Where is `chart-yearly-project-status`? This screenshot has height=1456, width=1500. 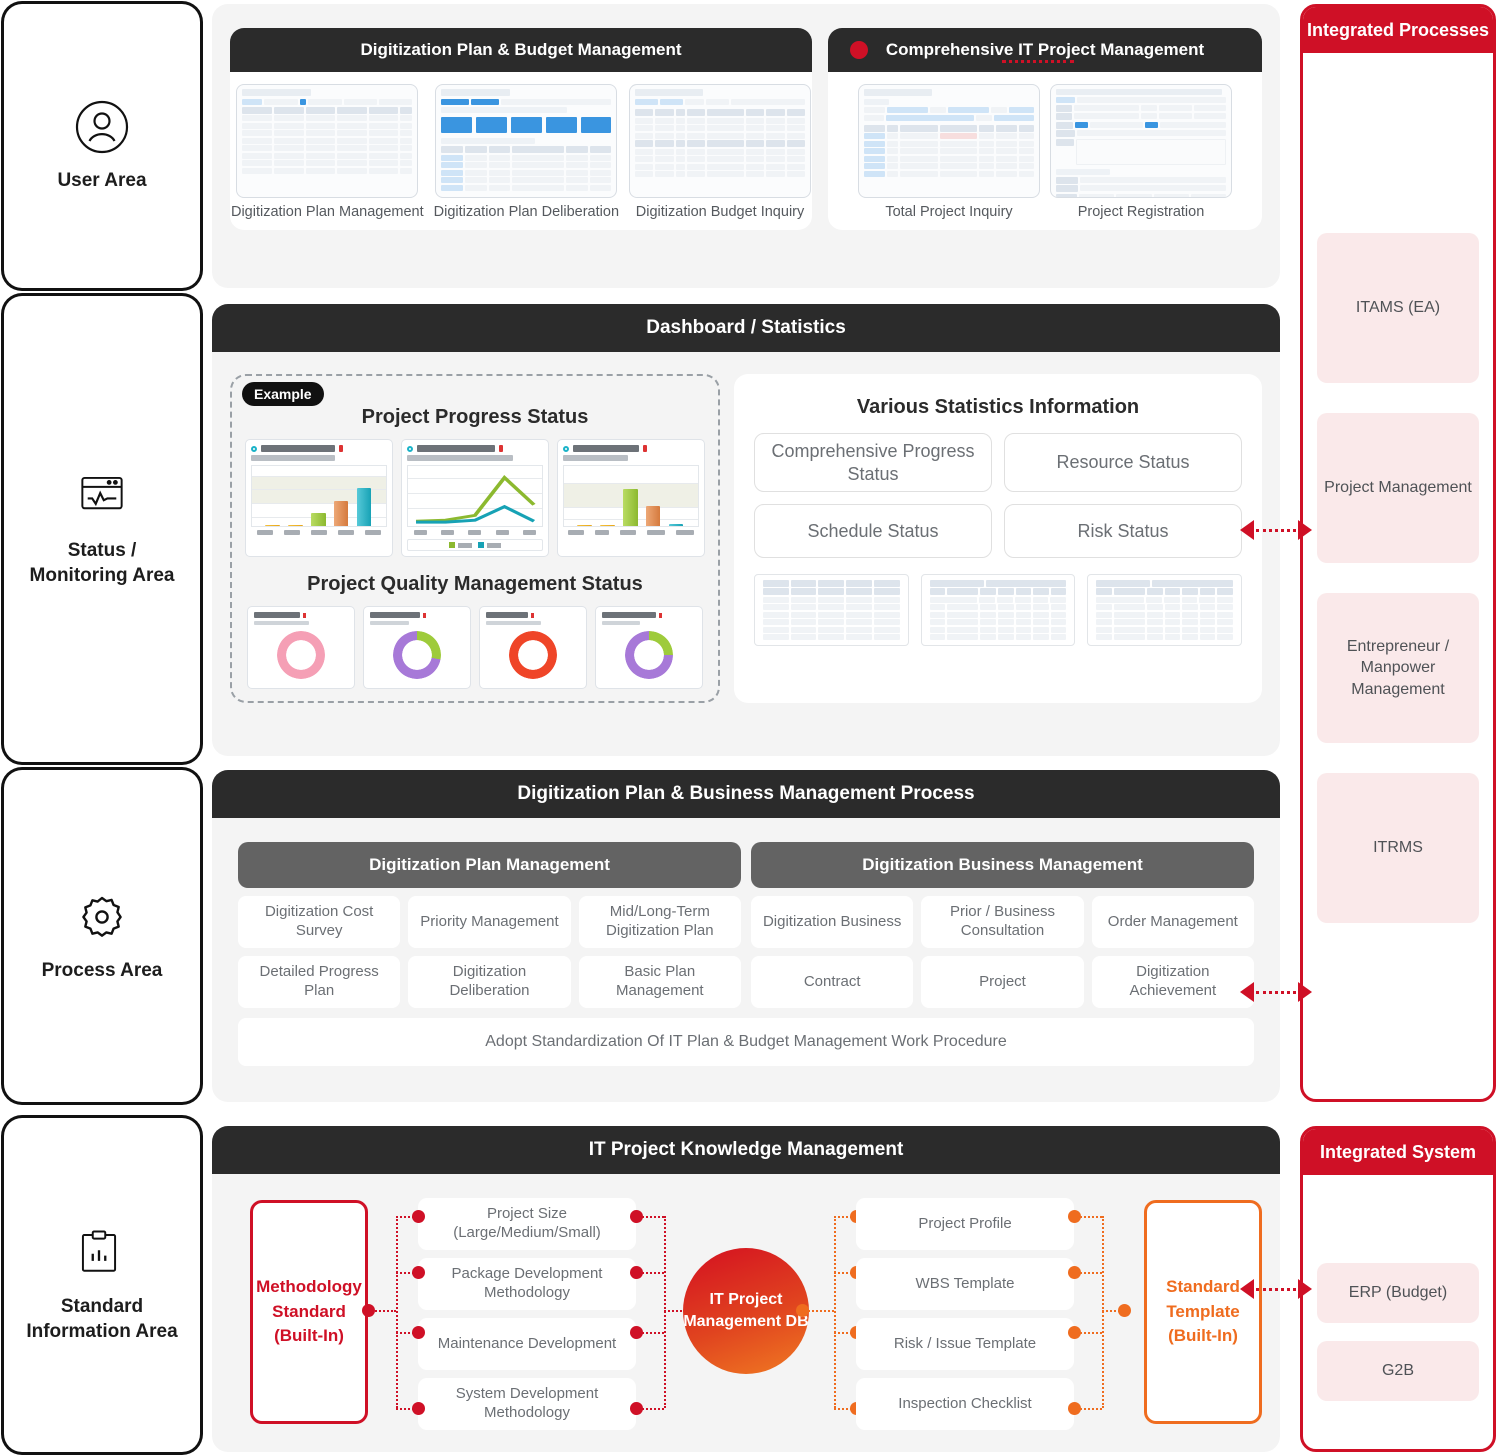
chart-yearly-project-status is located at coordinates (319, 498).